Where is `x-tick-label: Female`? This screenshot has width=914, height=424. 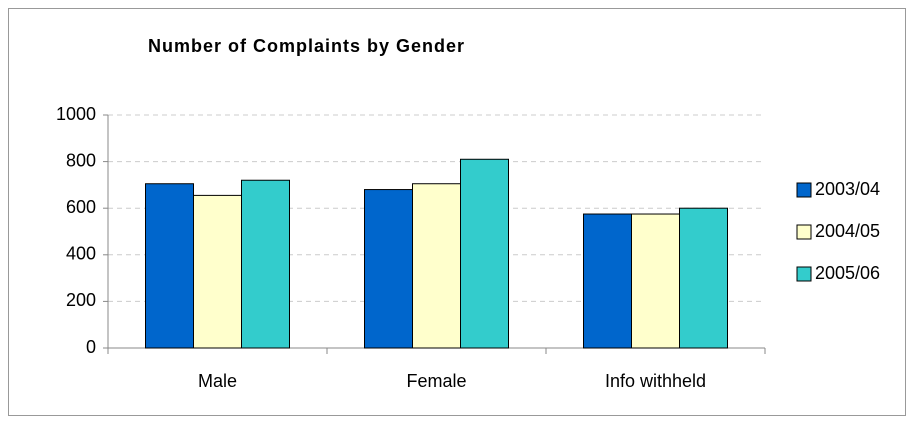 x-tick-label: Female is located at coordinates (436, 381).